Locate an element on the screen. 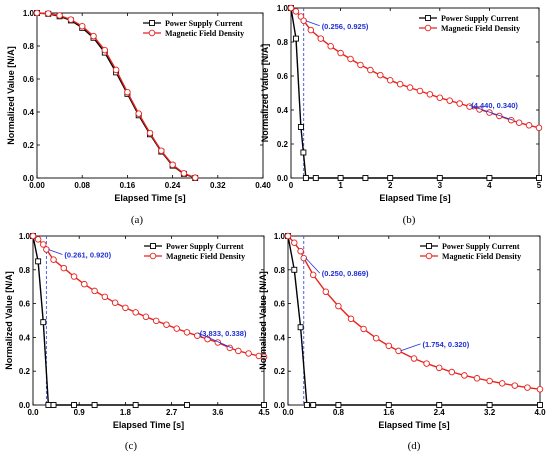 The image size is (550, 458). y-axis-label: Normalized Value [N/A] is located at coordinates (265, 93).